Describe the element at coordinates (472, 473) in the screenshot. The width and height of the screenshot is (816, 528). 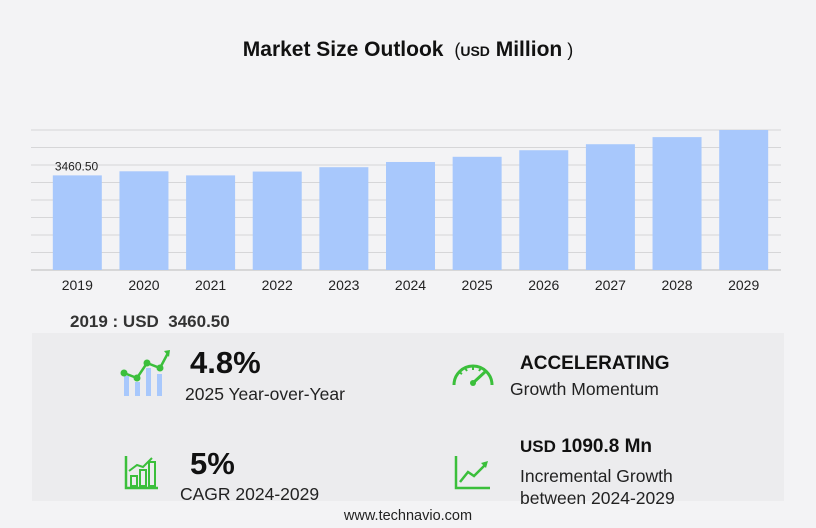
I see `line-trend-icon` at that location.